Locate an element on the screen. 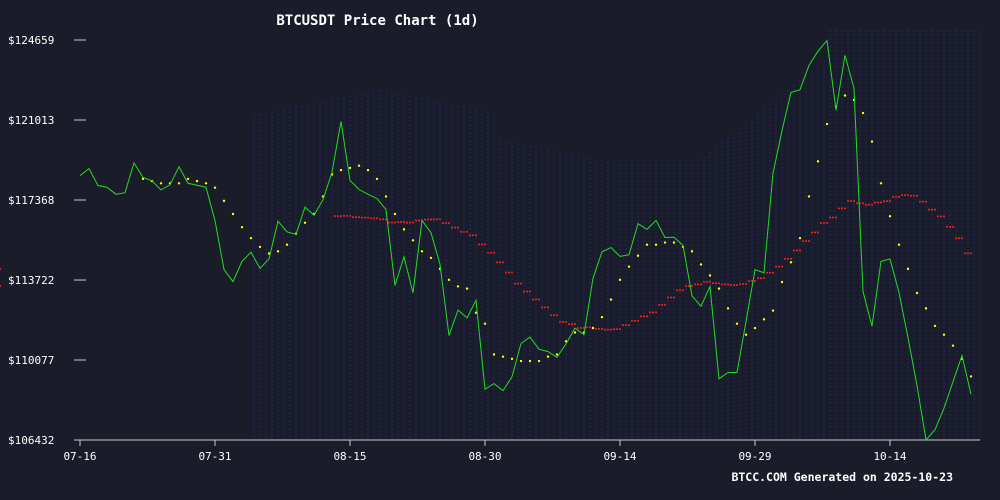 Image resolution: width=1000 pixels, height=500 pixels. y-tick-label: $117368 is located at coordinates (31, 200).